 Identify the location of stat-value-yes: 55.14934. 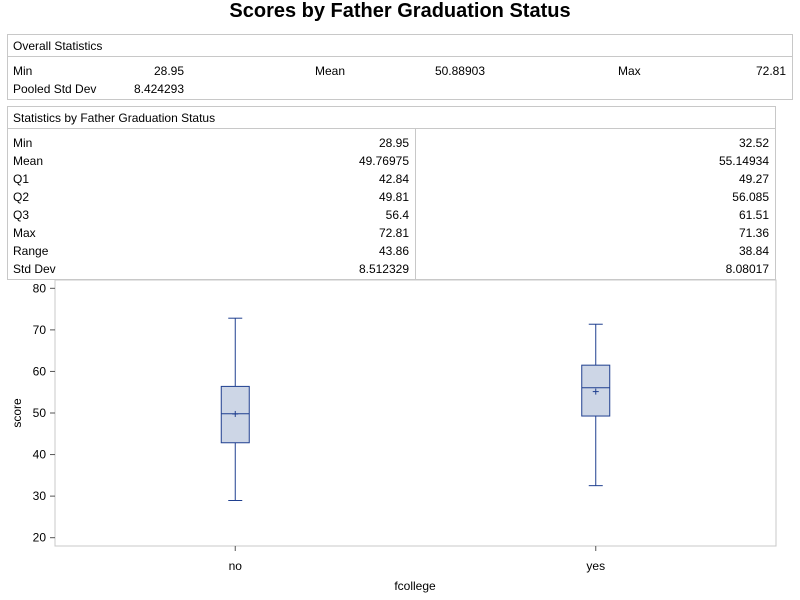
(743, 161).